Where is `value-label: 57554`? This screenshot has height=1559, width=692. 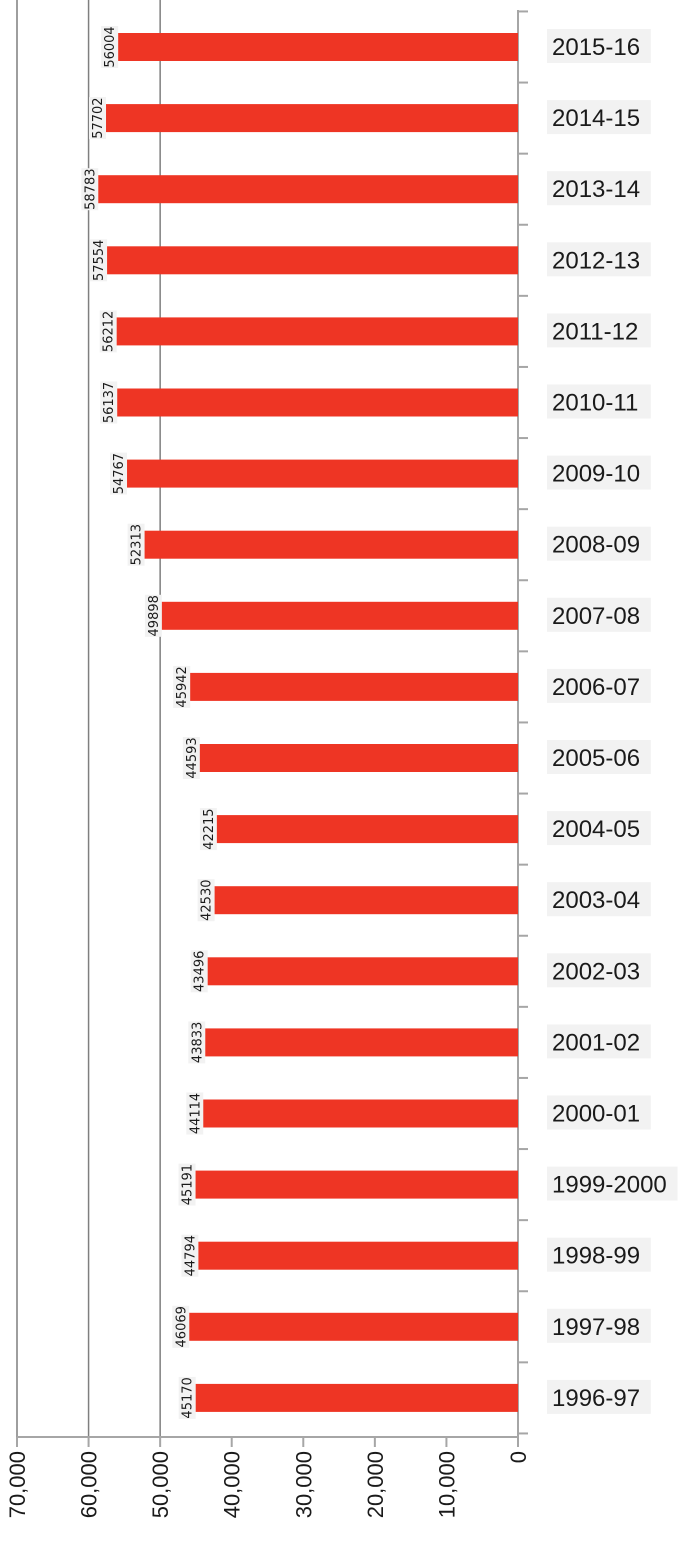
value-label: 57554 is located at coordinates (99, 260).